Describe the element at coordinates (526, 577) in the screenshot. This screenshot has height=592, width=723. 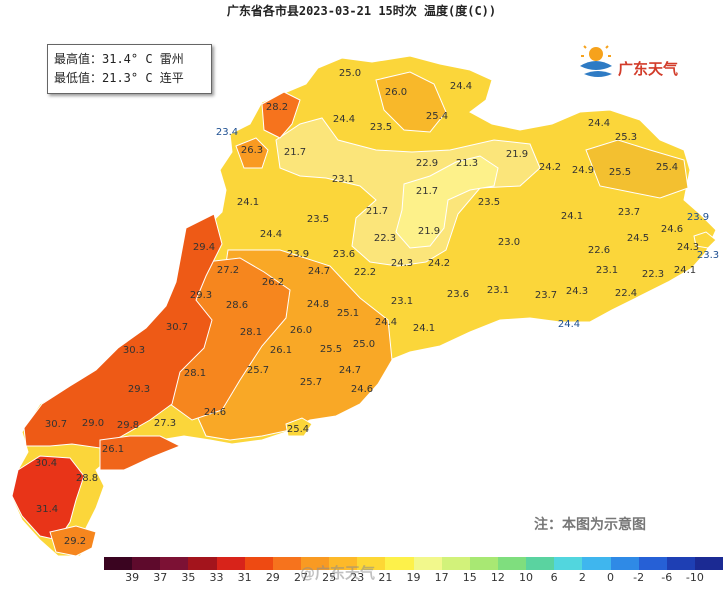
I see `legend-label: 10` at that location.